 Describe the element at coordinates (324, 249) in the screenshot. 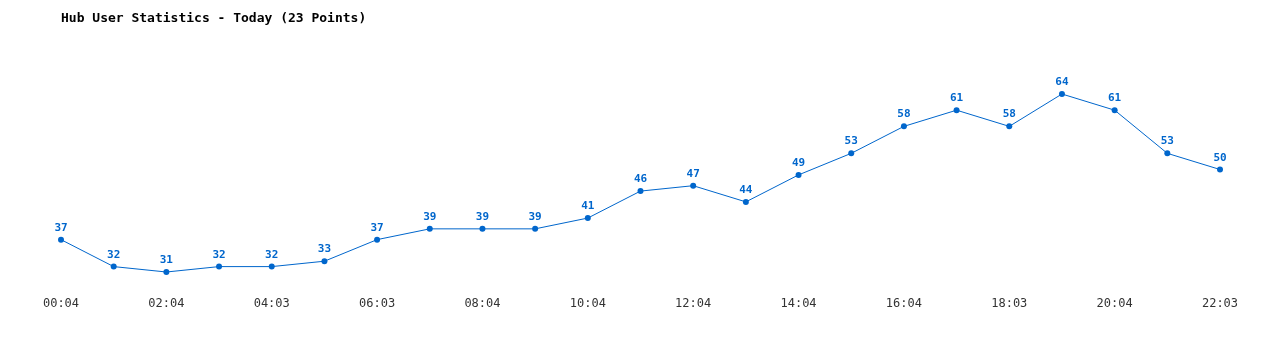

I see `data-label: 33` at that location.